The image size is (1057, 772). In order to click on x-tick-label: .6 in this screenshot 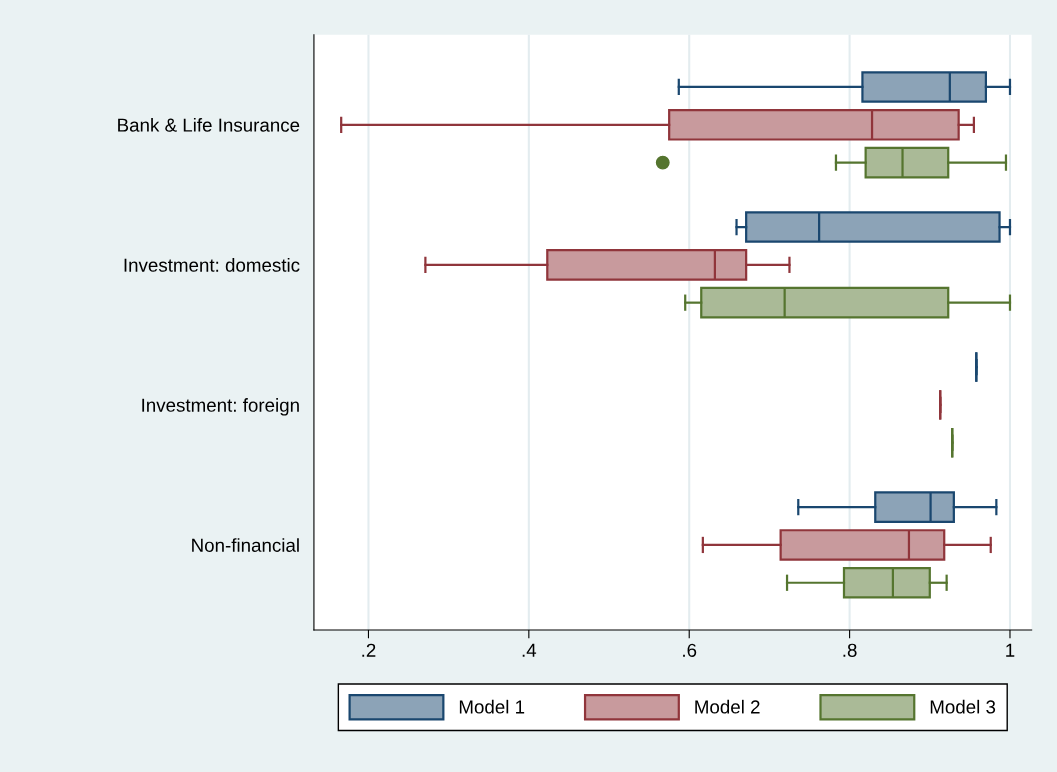, I will do `click(690, 650)`.